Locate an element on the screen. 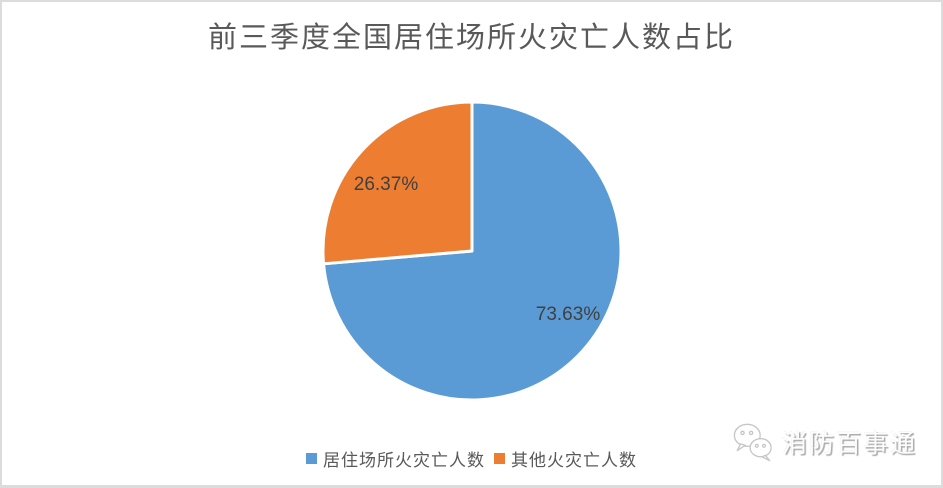 The width and height of the screenshot is (943, 488). legend-swatch-other-icon is located at coordinates (499, 458).